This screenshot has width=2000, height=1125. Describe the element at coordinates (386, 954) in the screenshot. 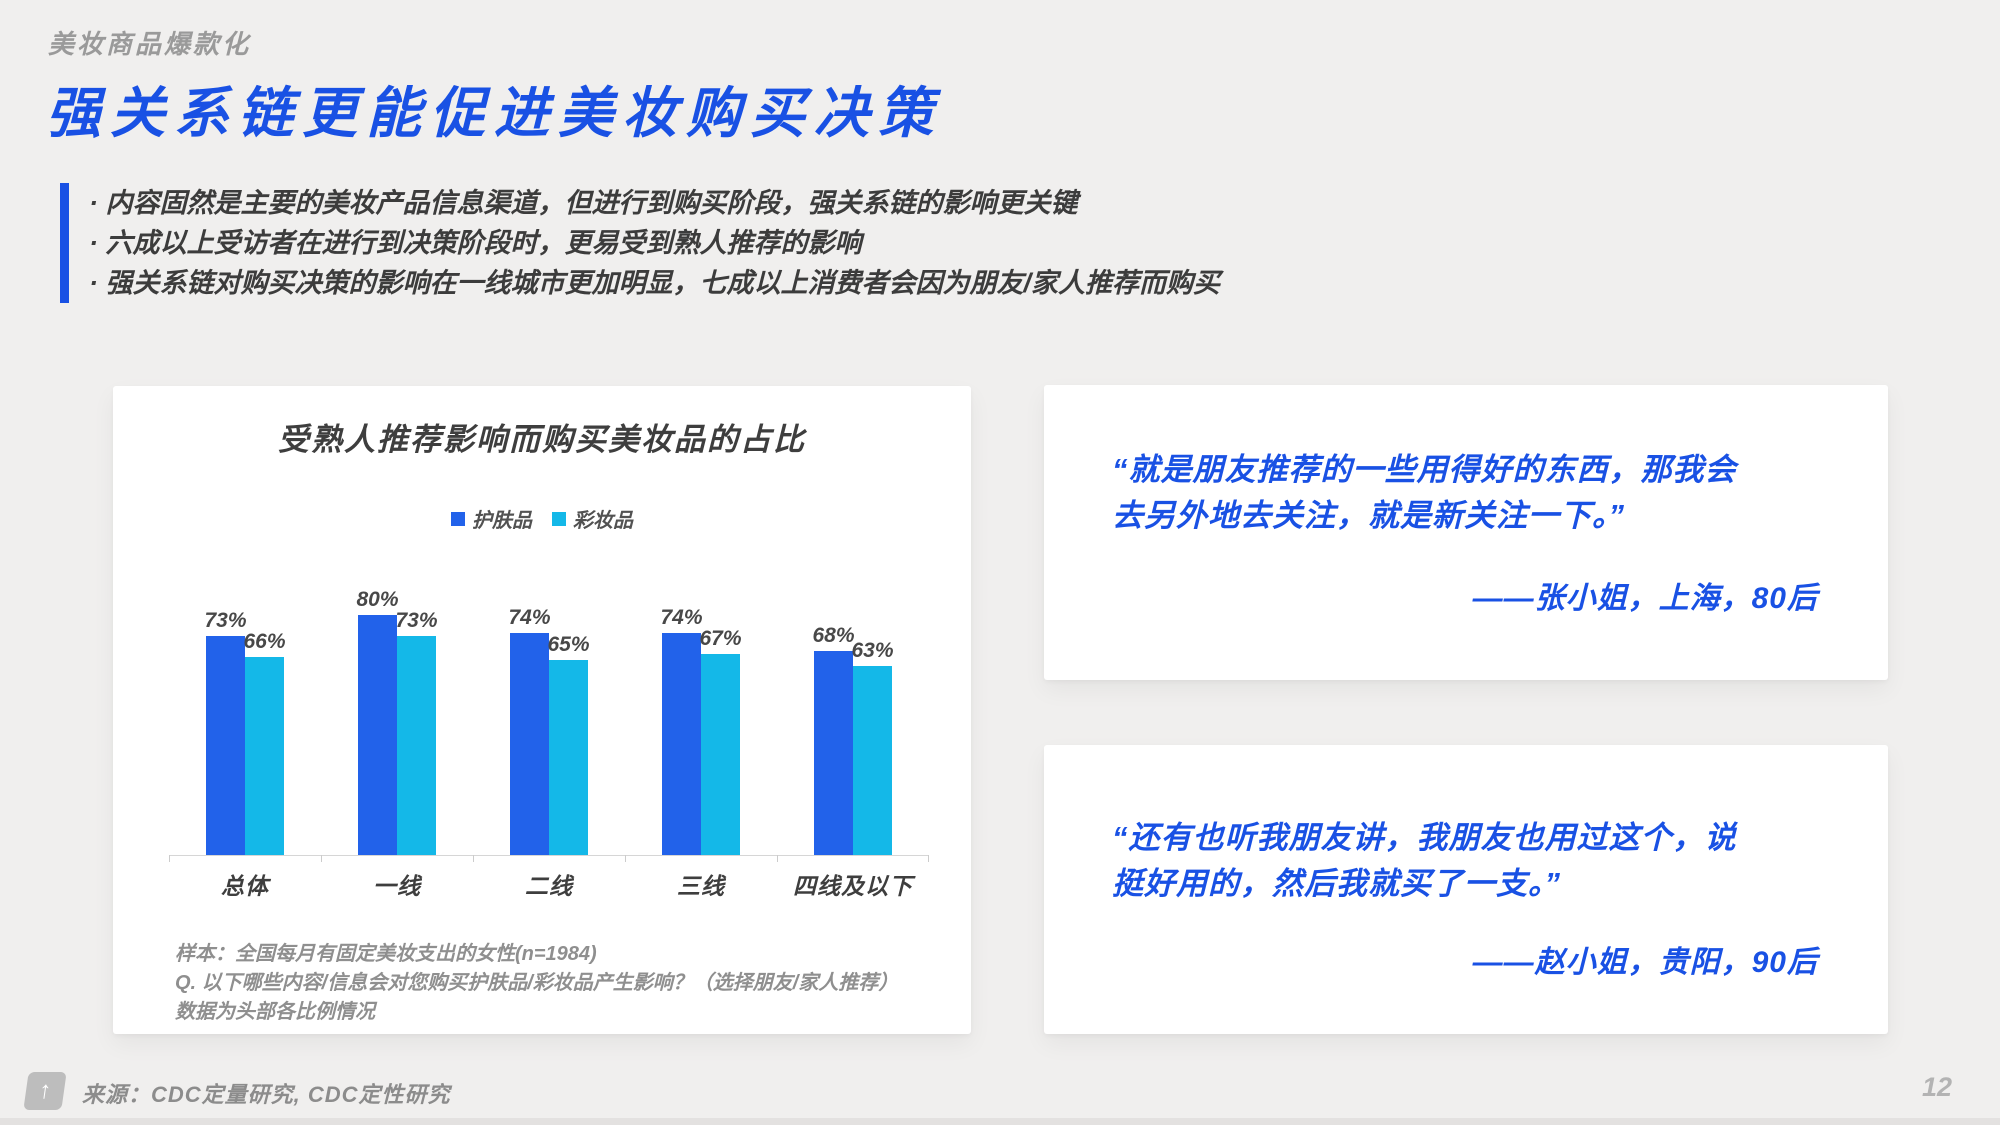

I see `footnote-line: 样本：全国每月有固定美妆支出的女性(n=1984)` at that location.